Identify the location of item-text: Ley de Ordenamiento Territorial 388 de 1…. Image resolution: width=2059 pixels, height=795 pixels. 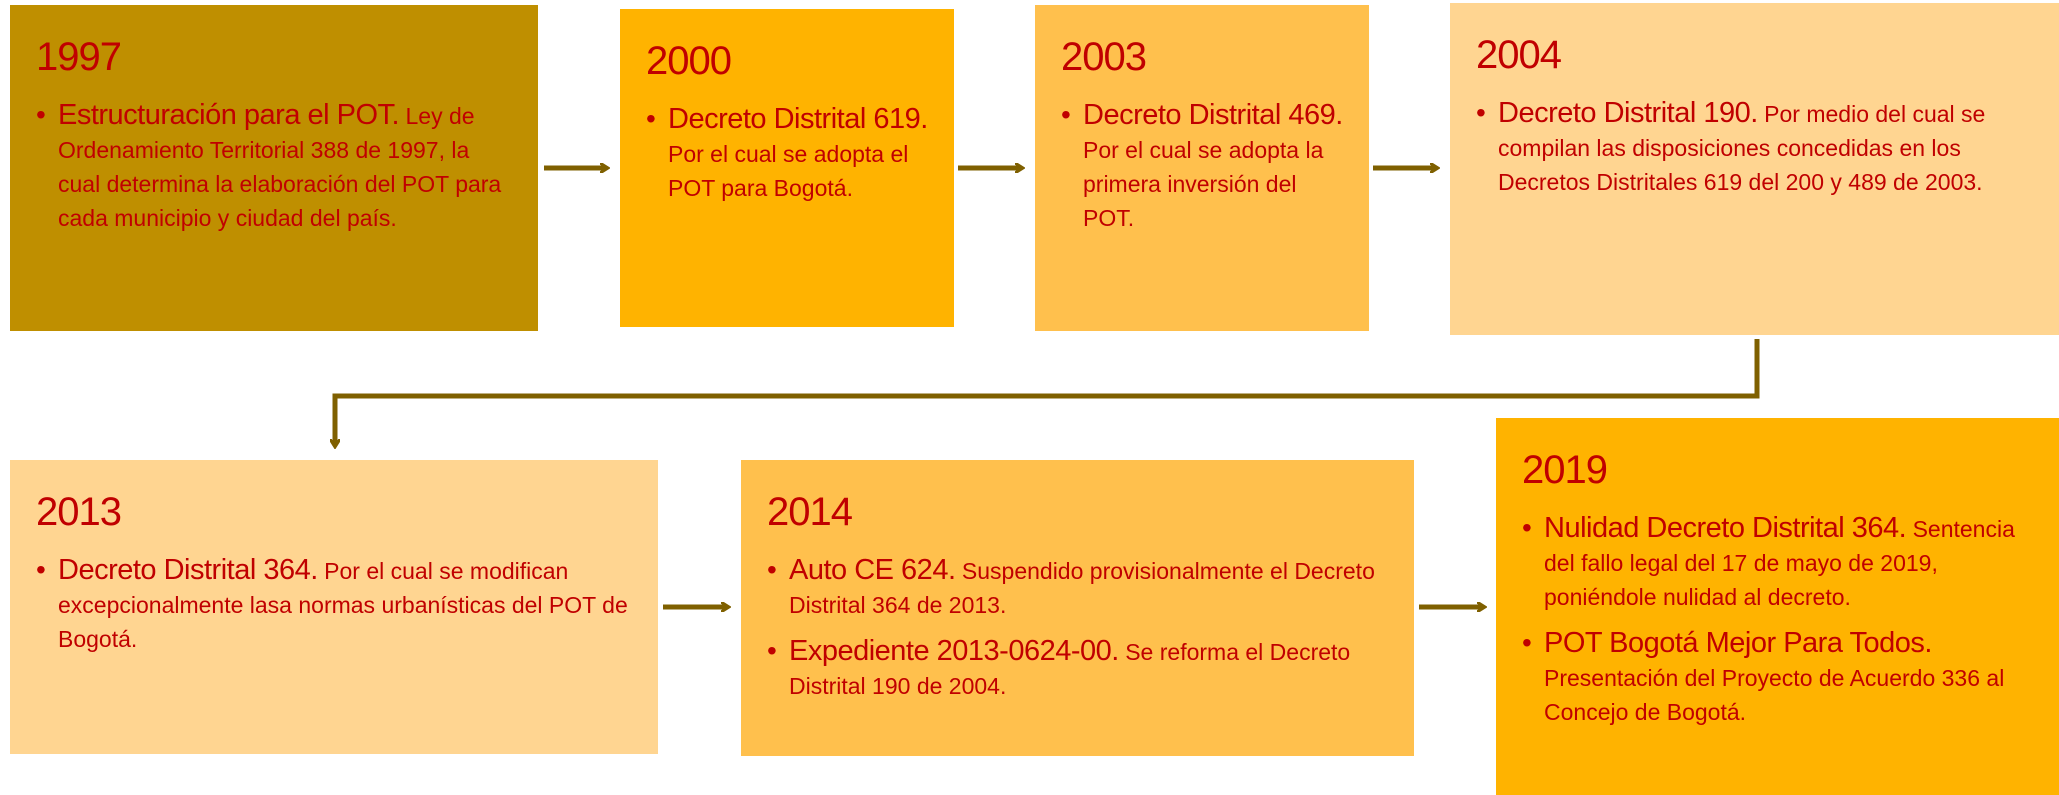
(280, 167).